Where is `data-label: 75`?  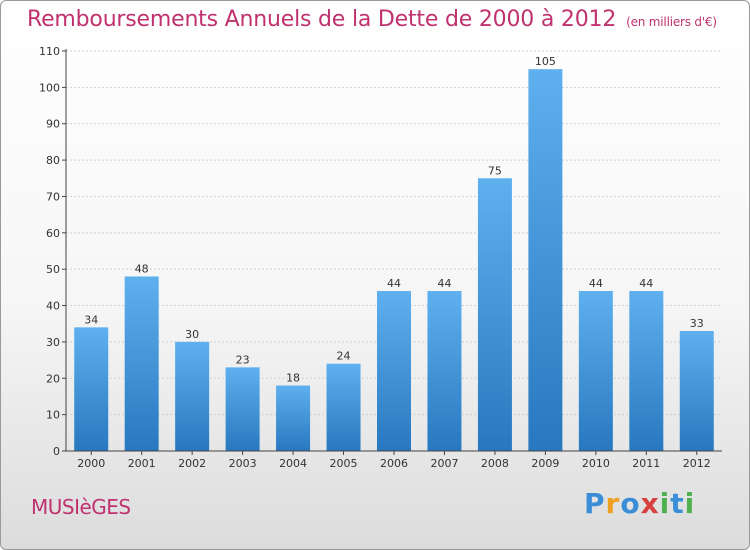 data-label: 75 is located at coordinates (495, 170).